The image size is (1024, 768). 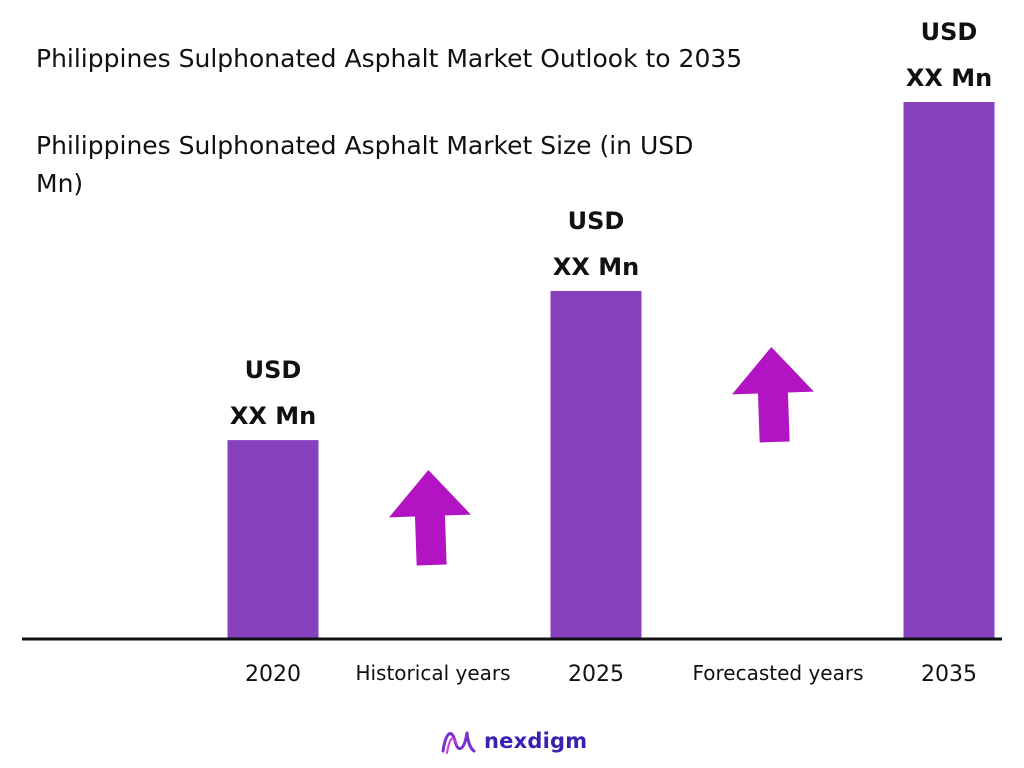 What do you see at coordinates (273, 539) in the screenshot?
I see `bar-2020` at bounding box center [273, 539].